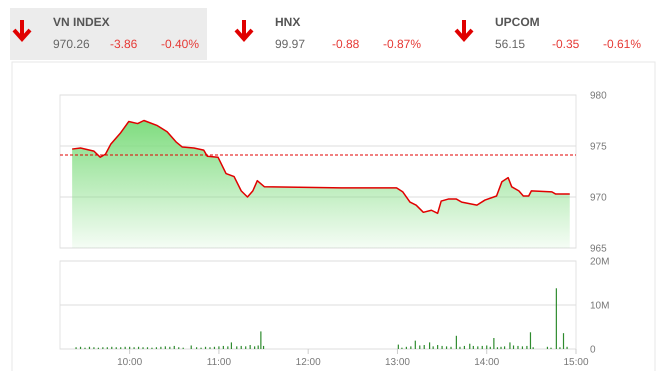  I want to click on y-tick-label: 970, so click(599, 198).